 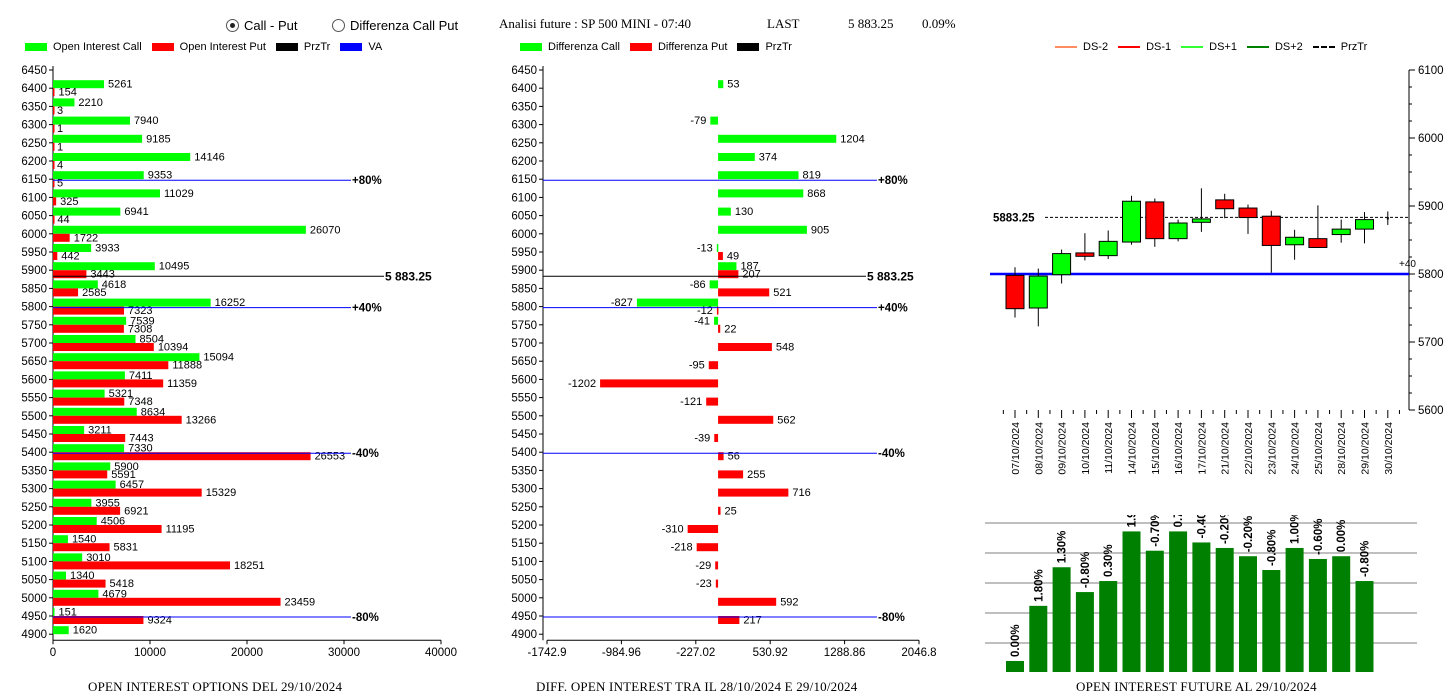 What do you see at coordinates (150, 653) in the screenshot?
I see `x-tick-label: 10000` at bounding box center [150, 653].